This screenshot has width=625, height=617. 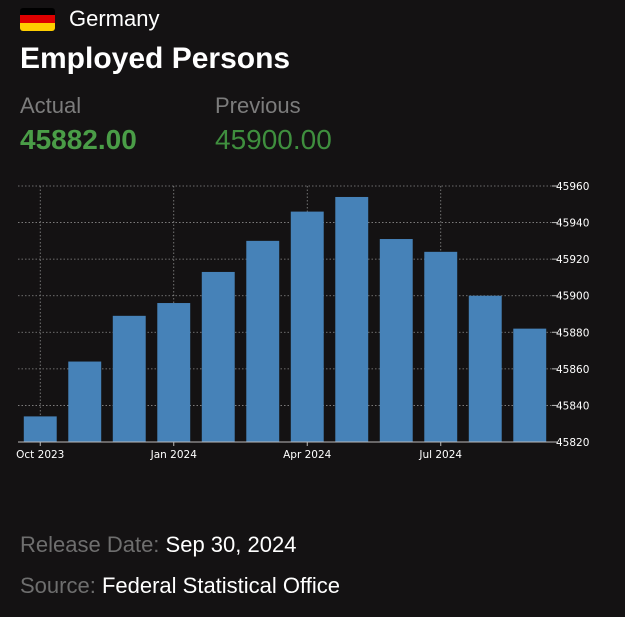 I want to click on y-tick-label: 45880, so click(x=572, y=333).